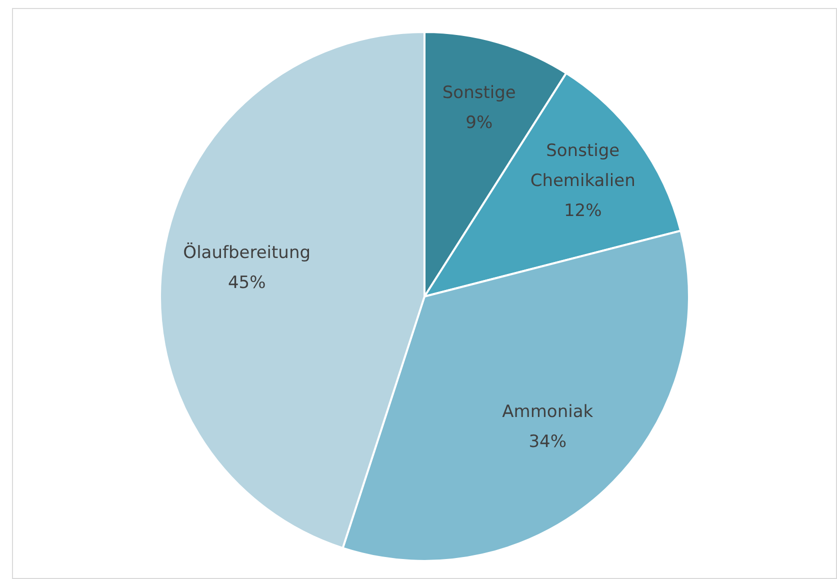 Image resolution: width=837 pixels, height=579 pixels. What do you see at coordinates (247, 282) in the screenshot?
I see `data-label: 45%` at bounding box center [247, 282].